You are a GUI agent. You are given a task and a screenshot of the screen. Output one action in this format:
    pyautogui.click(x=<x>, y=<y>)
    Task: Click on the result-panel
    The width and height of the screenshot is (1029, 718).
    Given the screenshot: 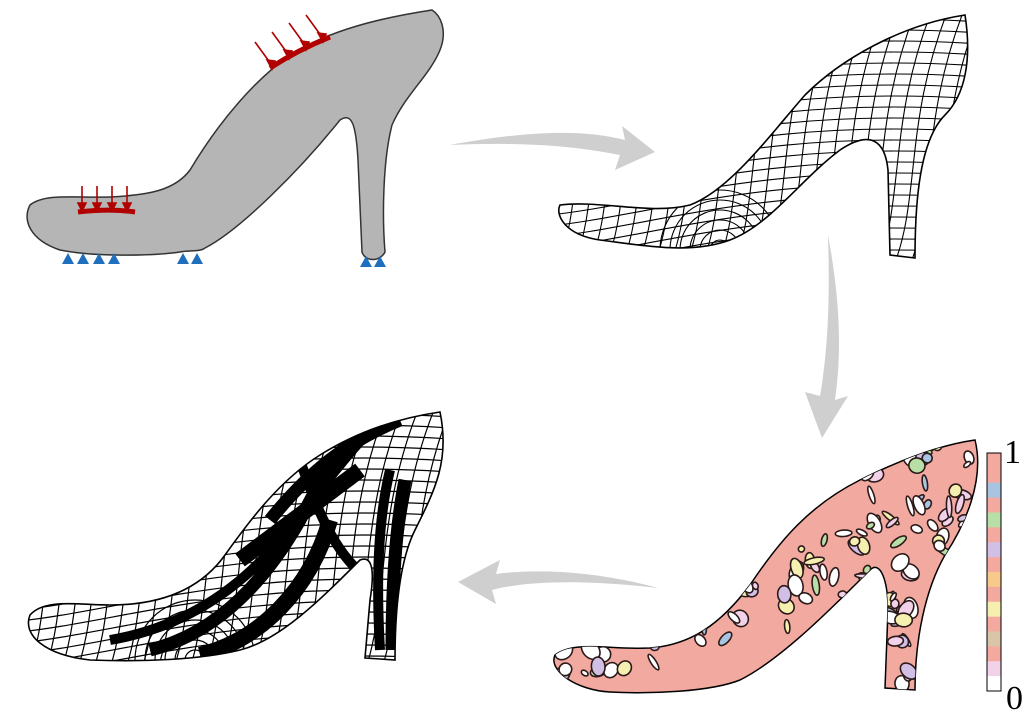 What is the action you would take?
    pyautogui.click(x=235, y=536)
    